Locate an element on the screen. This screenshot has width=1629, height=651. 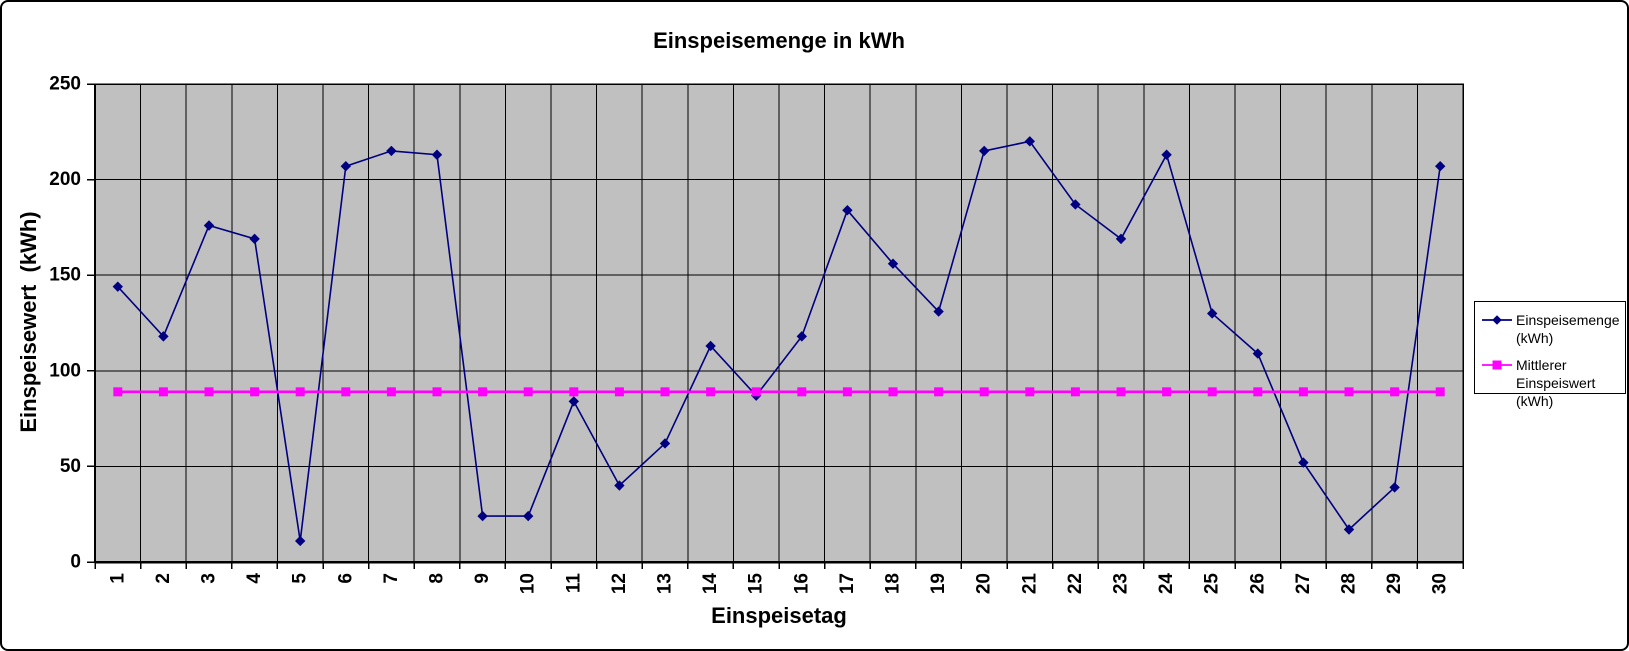
x-tick-label: 14 is located at coordinates (710, 584).